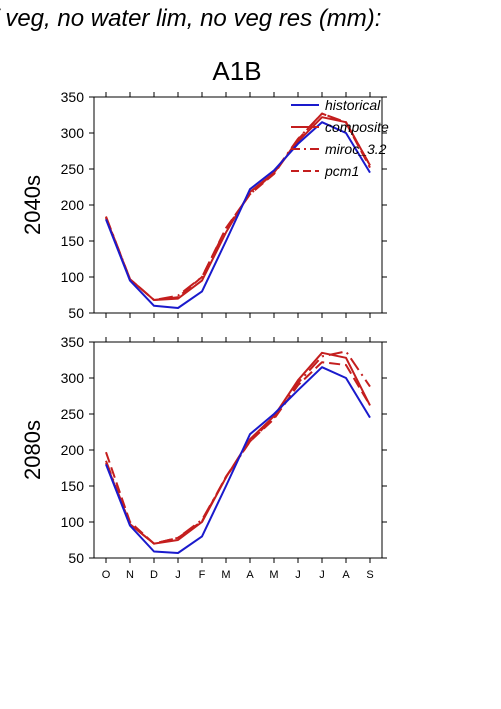 This screenshot has height=709, width=501. I want to click on scenario-title: A1B, so click(236, 71).